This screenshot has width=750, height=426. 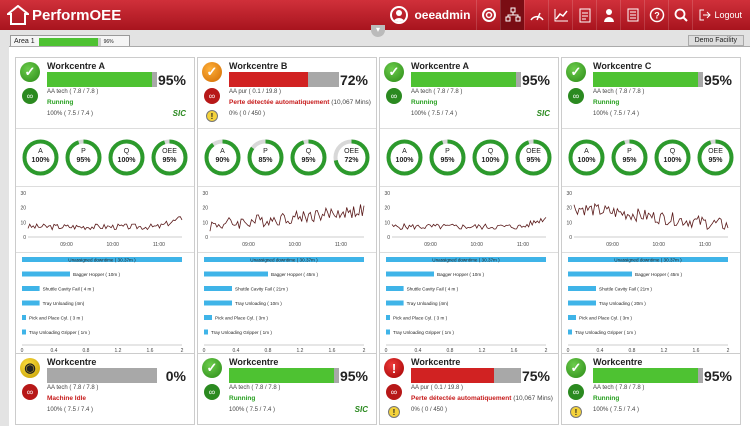 I want to click on user-menu: oeeadmin, so click(x=433, y=15).